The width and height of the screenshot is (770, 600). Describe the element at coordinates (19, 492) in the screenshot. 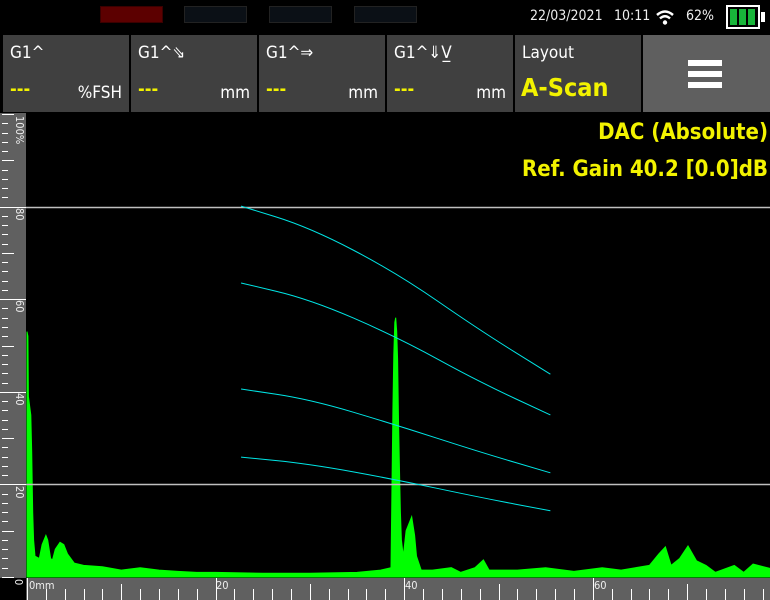

I see `y-tick-label-20: 20` at that location.